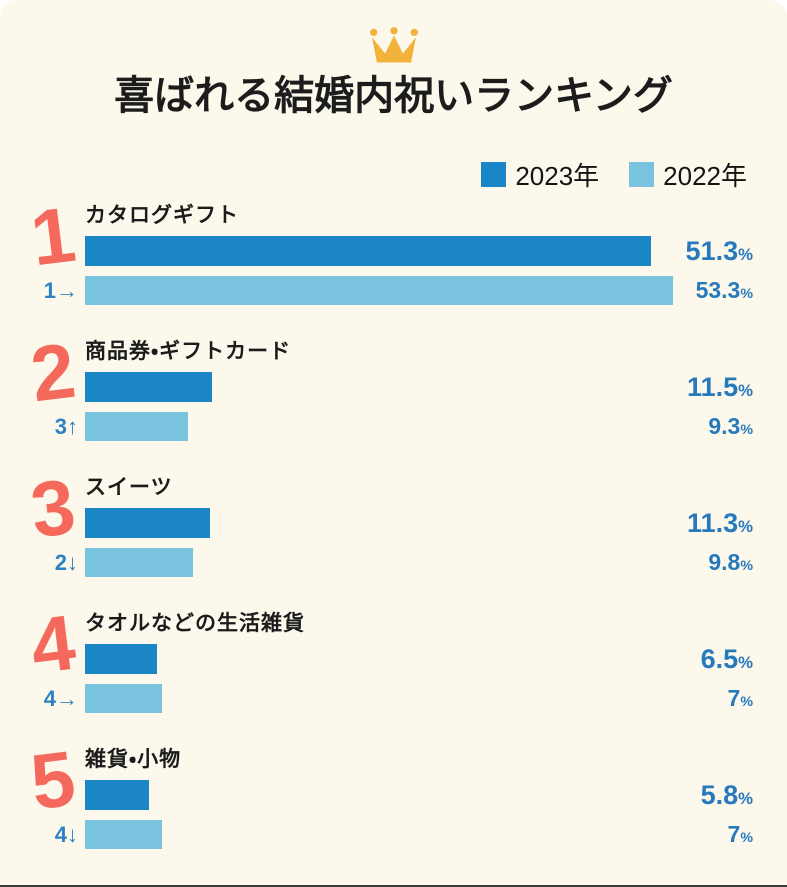 This screenshot has height=887, width=787. Describe the element at coordinates (730, 426) in the screenshot. I see `value-2022: 9.3%` at that location.